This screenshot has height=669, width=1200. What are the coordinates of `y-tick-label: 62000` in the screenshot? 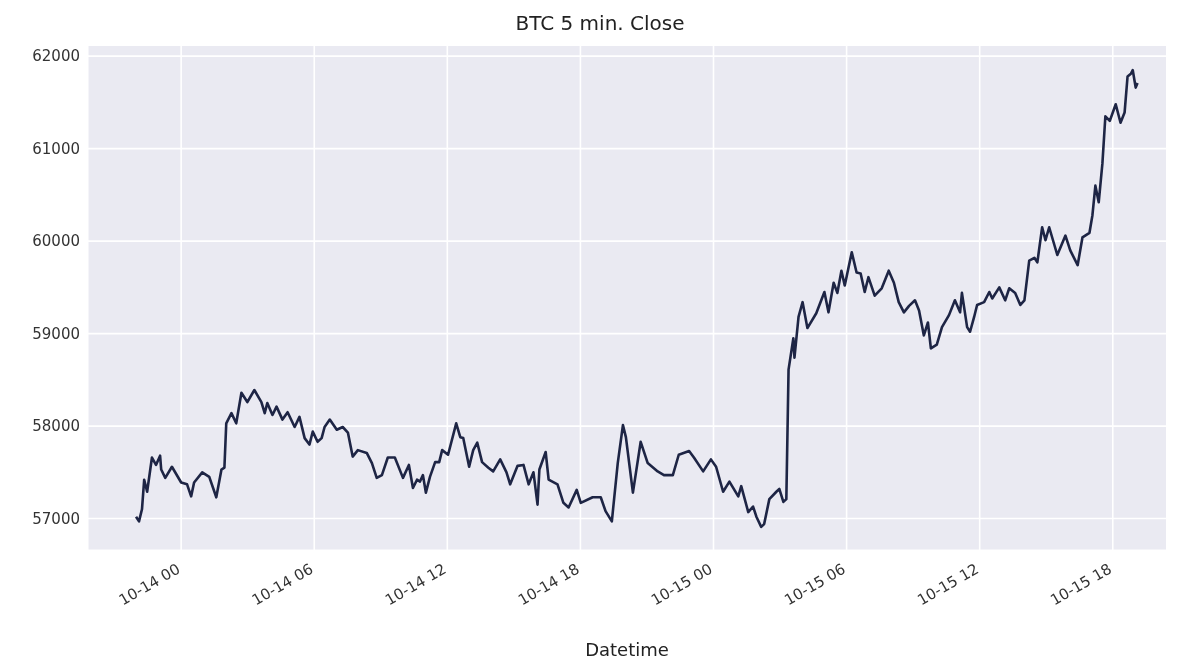 It's located at (56, 56).